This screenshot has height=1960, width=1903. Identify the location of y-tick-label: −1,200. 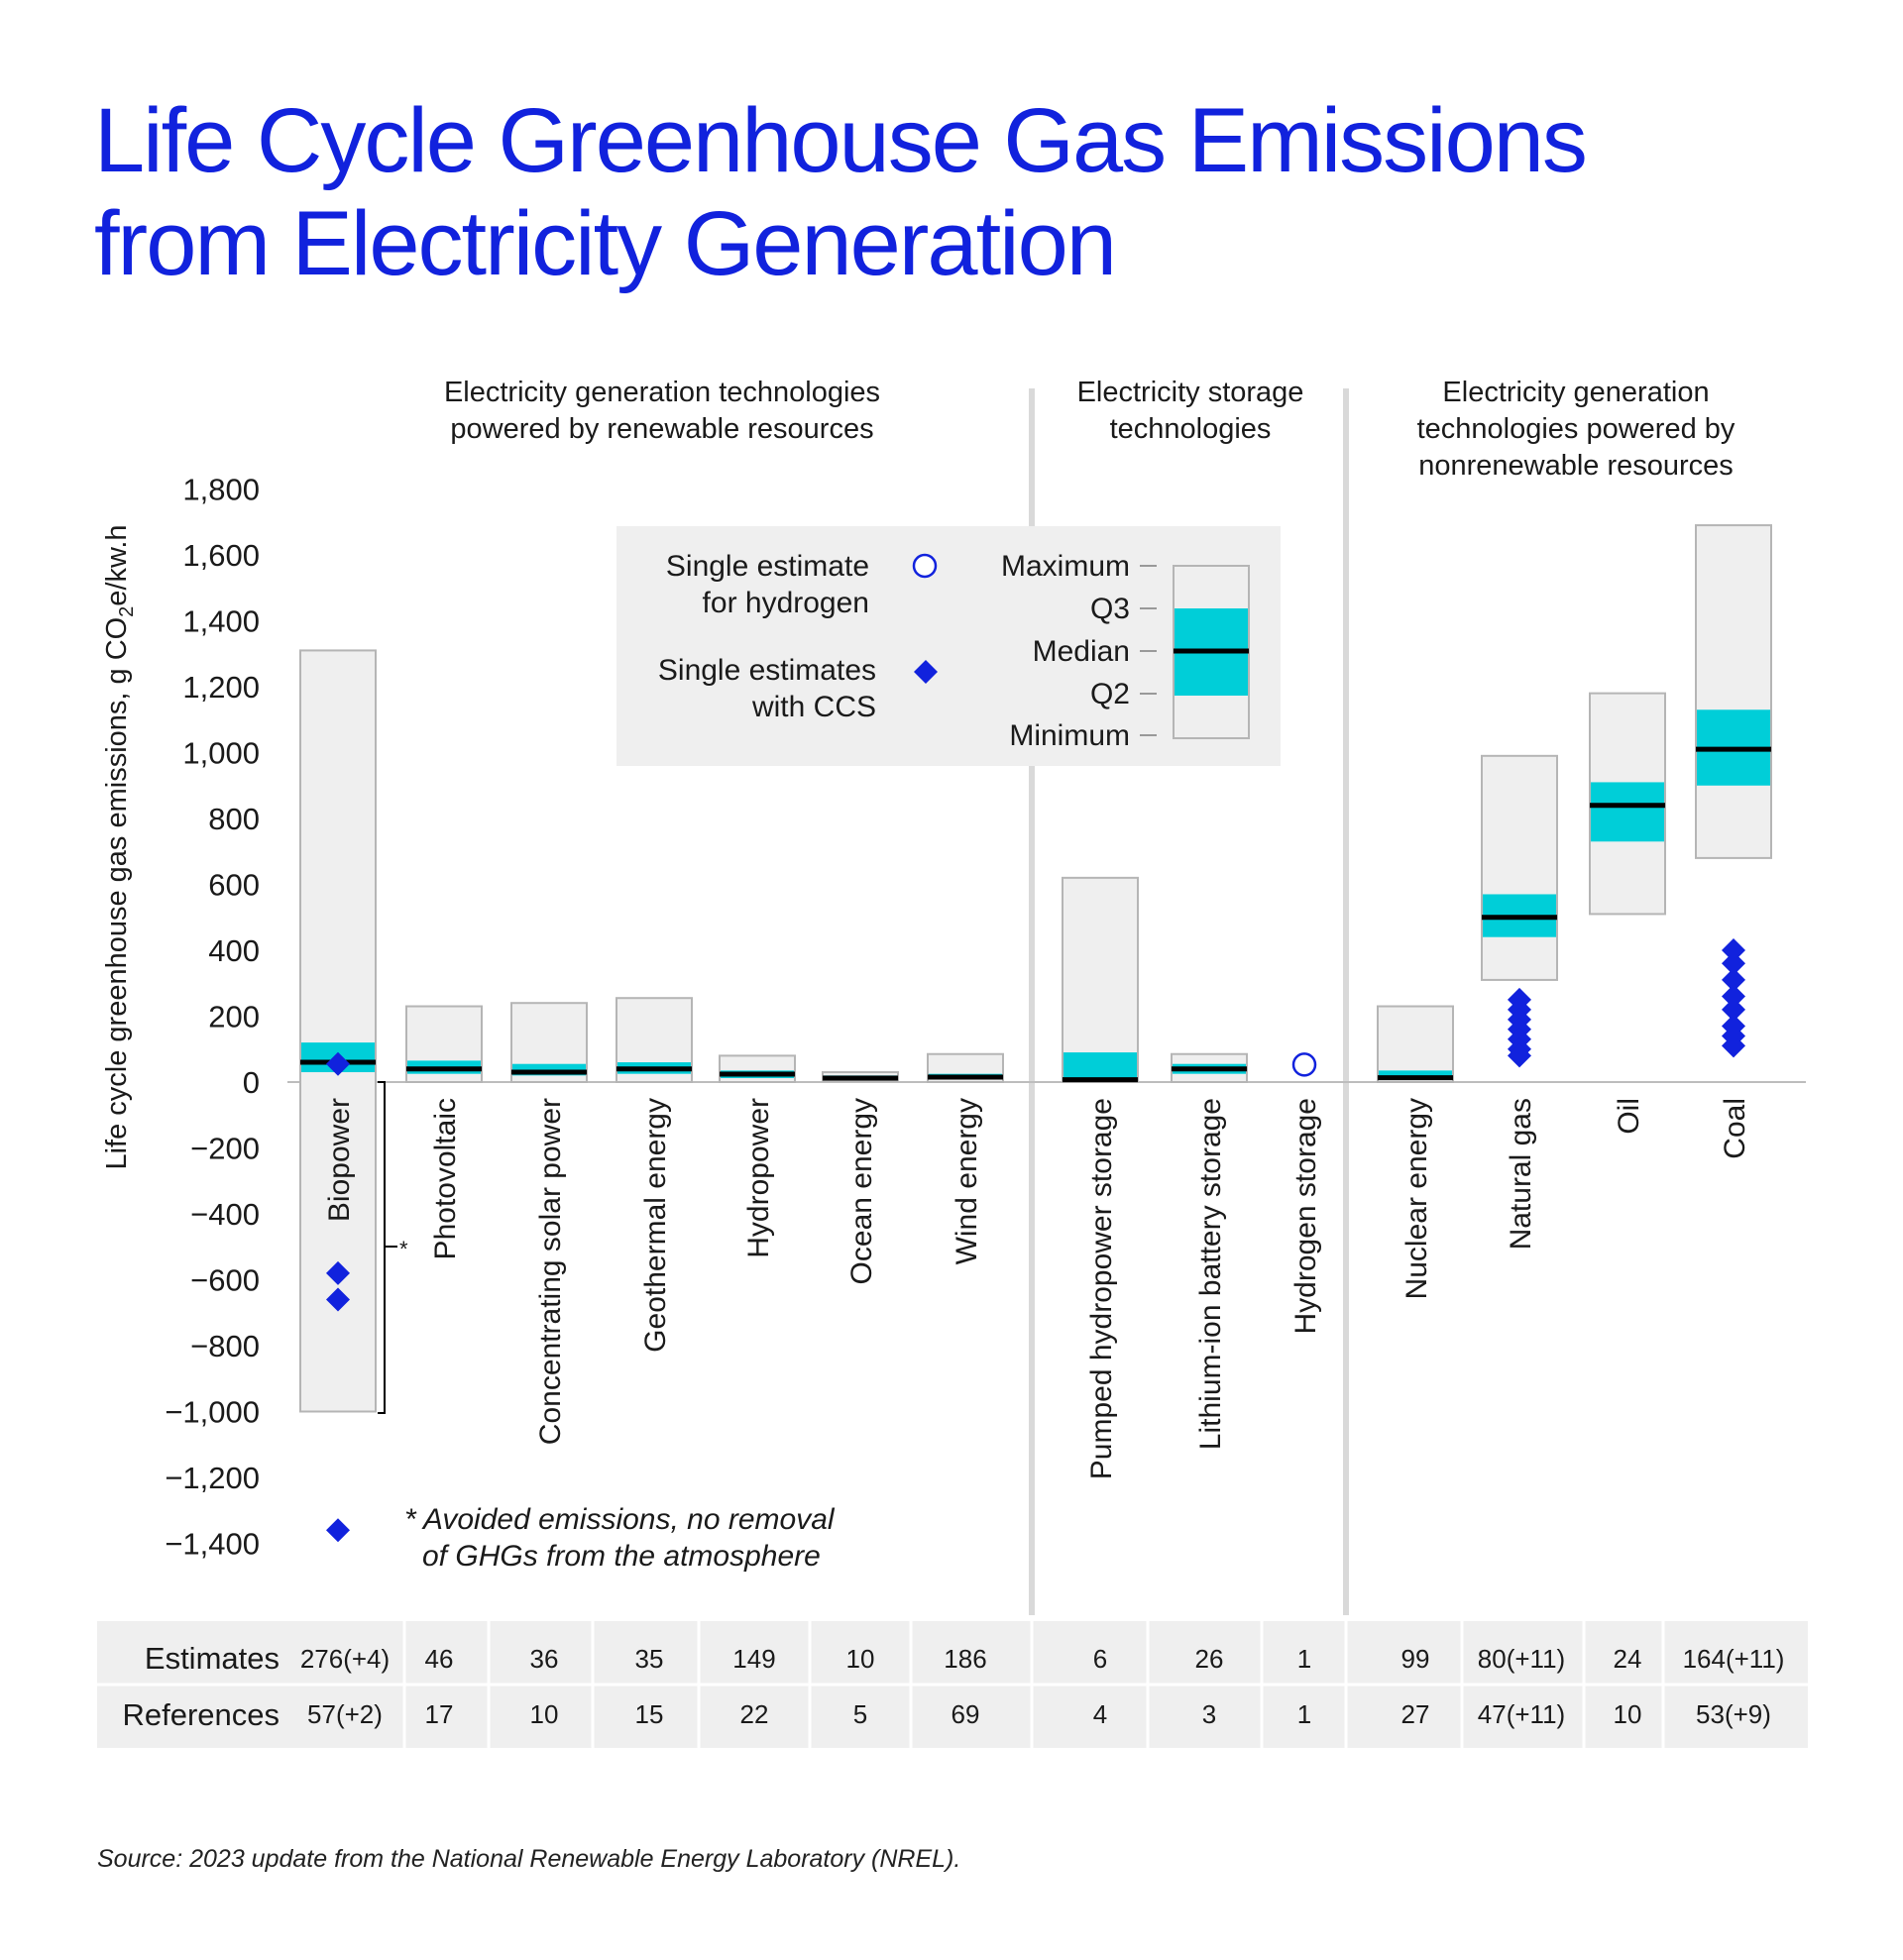
(212, 1478).